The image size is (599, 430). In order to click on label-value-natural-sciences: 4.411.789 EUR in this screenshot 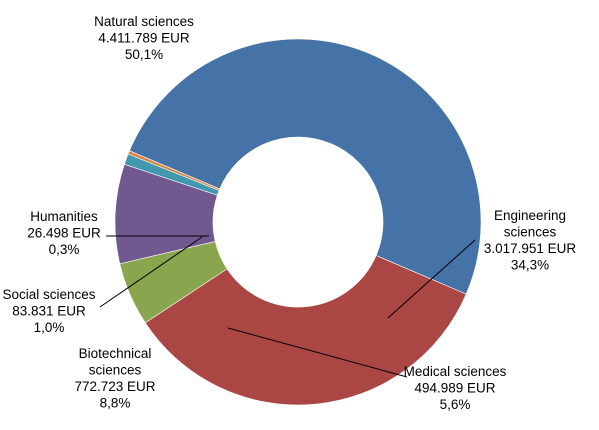, I will do `click(144, 38)`.